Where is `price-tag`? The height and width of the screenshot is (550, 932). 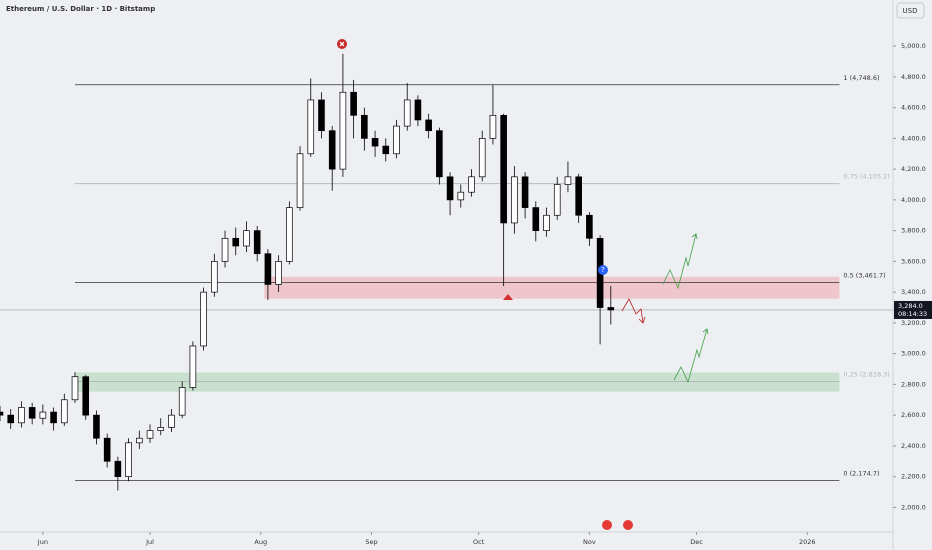
price-tag is located at coordinates (913, 309).